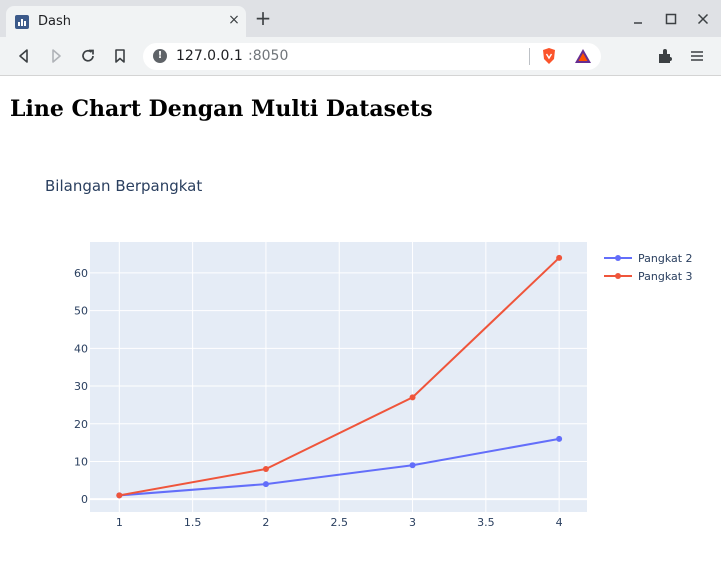  What do you see at coordinates (81, 424) in the screenshot?
I see `y-tick-label: 20` at bounding box center [81, 424].